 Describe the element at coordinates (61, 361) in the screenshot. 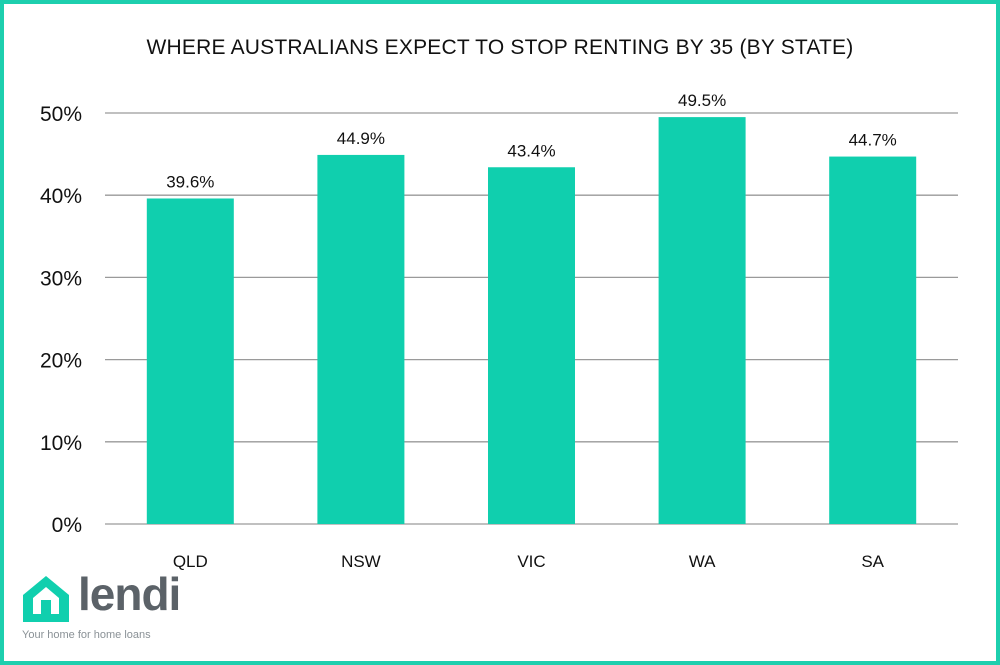

I see `y-tick-label: 20%` at that location.